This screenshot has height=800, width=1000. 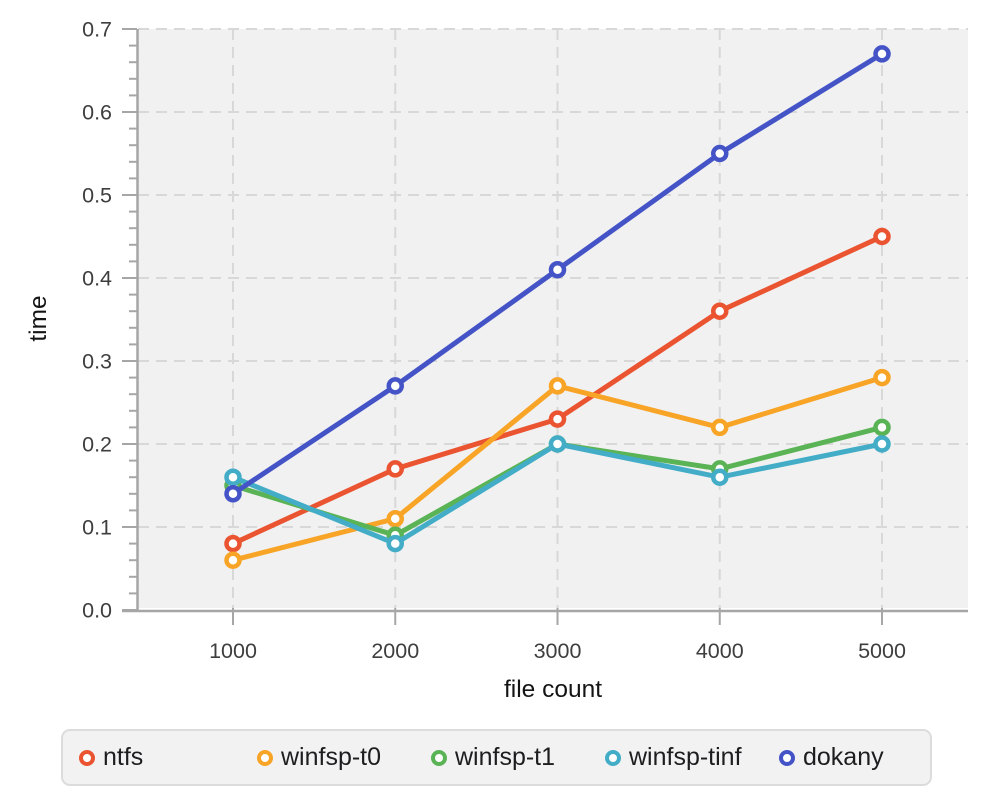 I want to click on legend-label: winfsp-tinf, so click(x=685, y=757).